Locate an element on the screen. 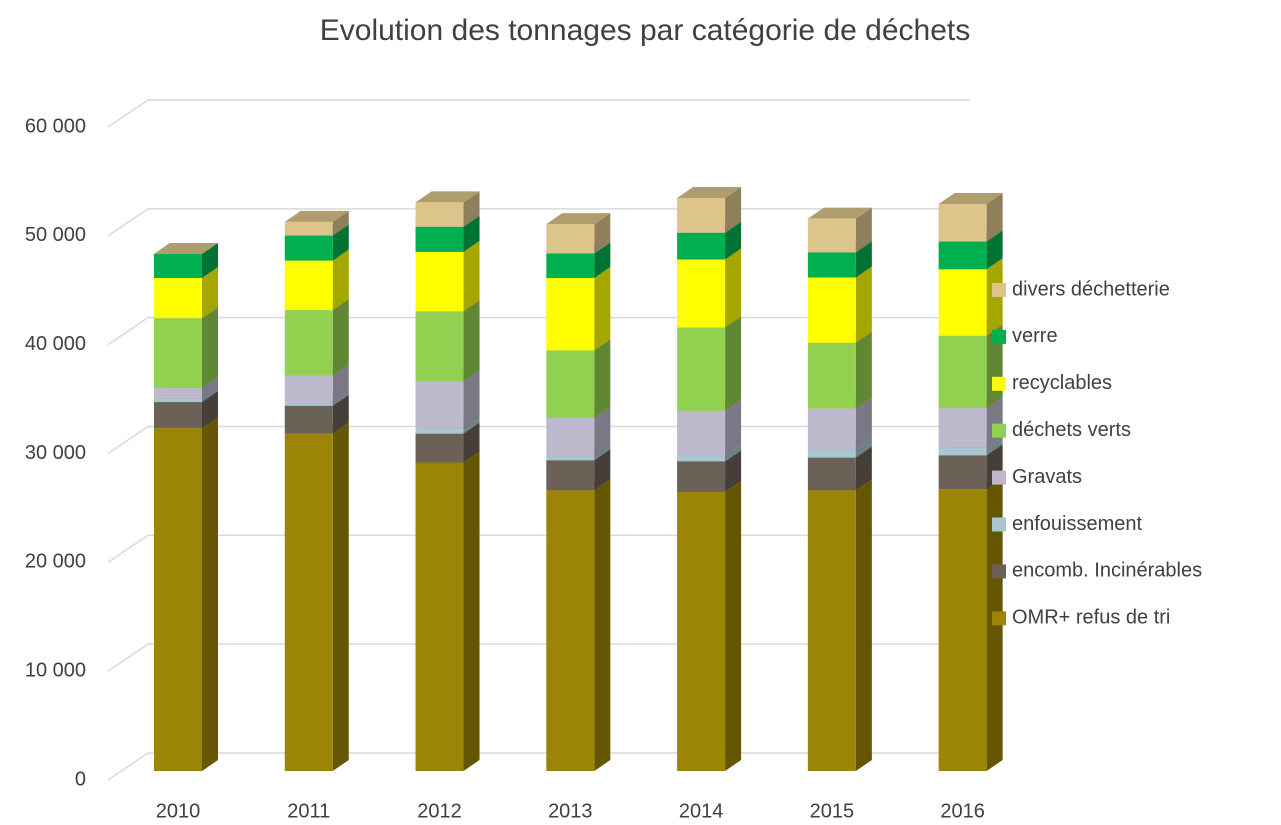 This screenshot has height=825, width=1281. y-tick-label: 30 000 is located at coordinates (55, 453).